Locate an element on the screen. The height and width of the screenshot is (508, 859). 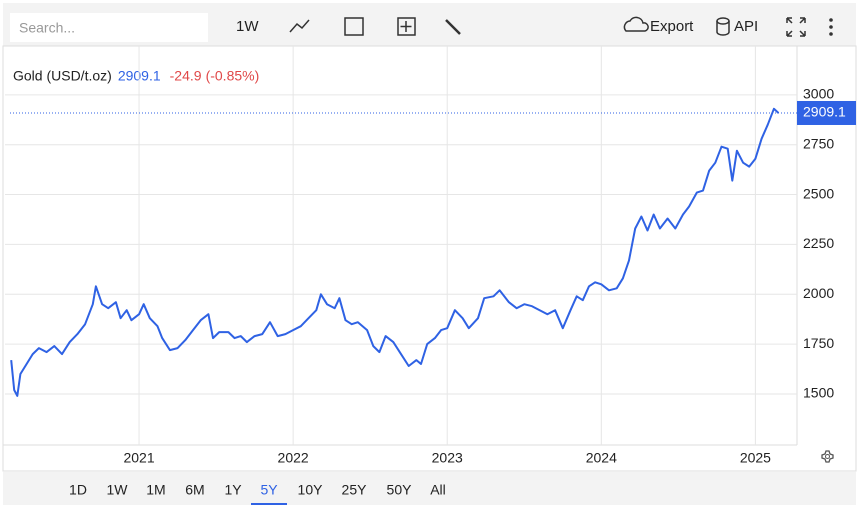
export-icon is located at coordinates (636, 24).